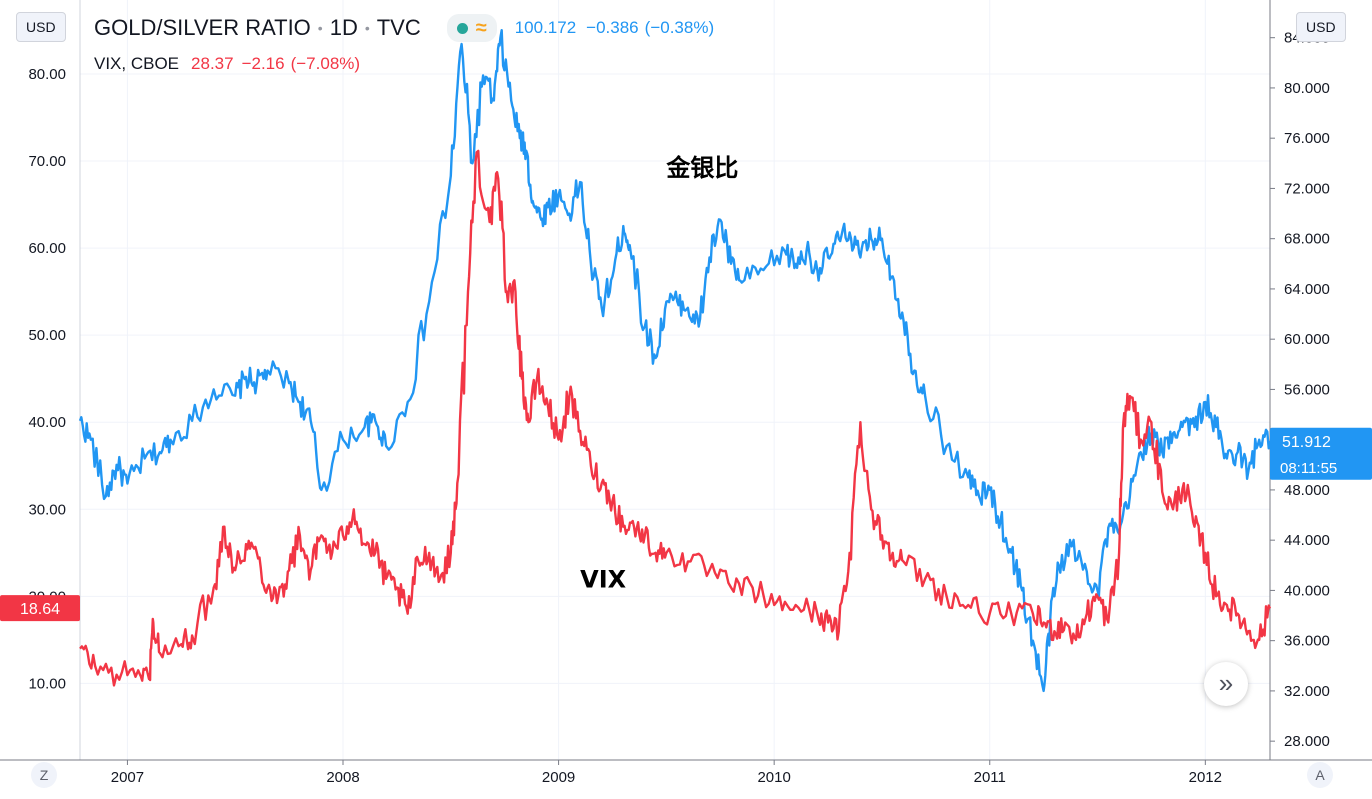 This screenshot has height=799, width=1372. What do you see at coordinates (1306, 442) in the screenshot?
I see `gsr-price-tag-label: 51.912` at bounding box center [1306, 442].